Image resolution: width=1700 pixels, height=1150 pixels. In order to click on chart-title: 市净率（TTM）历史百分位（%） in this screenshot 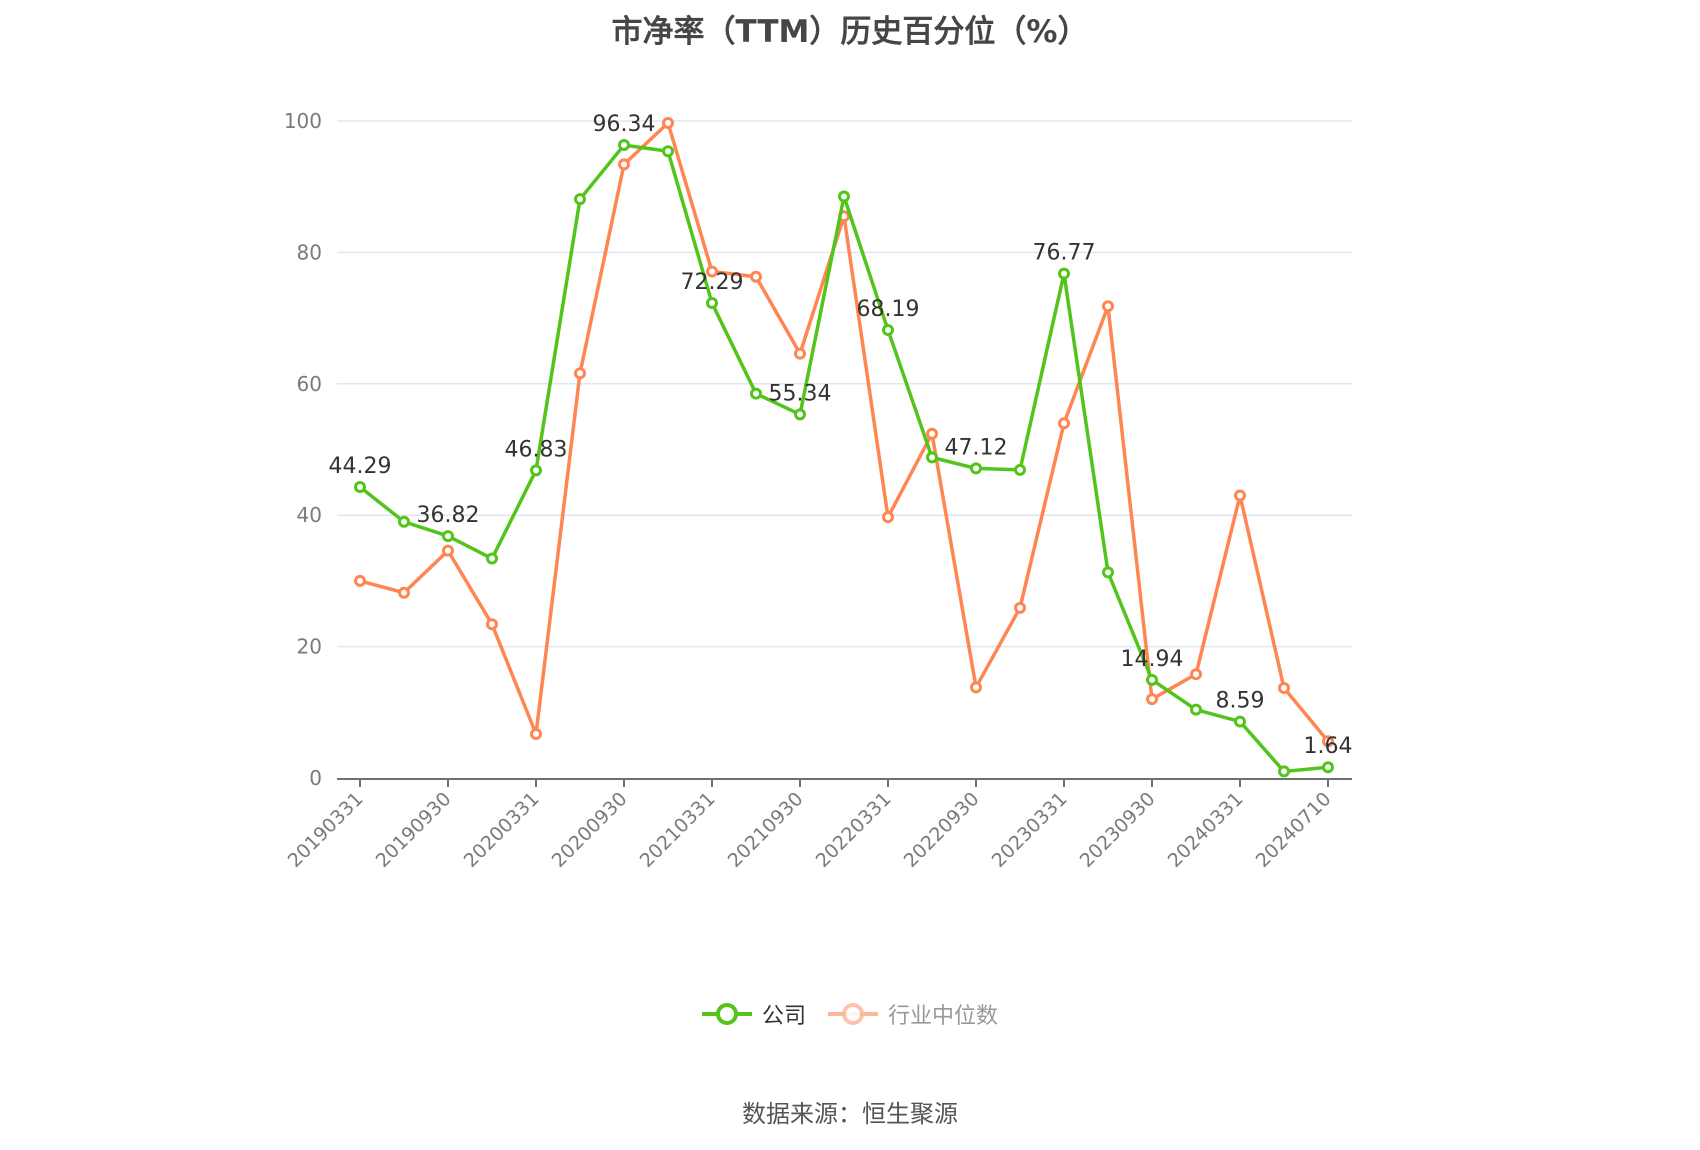, I will do `click(850, 32)`.